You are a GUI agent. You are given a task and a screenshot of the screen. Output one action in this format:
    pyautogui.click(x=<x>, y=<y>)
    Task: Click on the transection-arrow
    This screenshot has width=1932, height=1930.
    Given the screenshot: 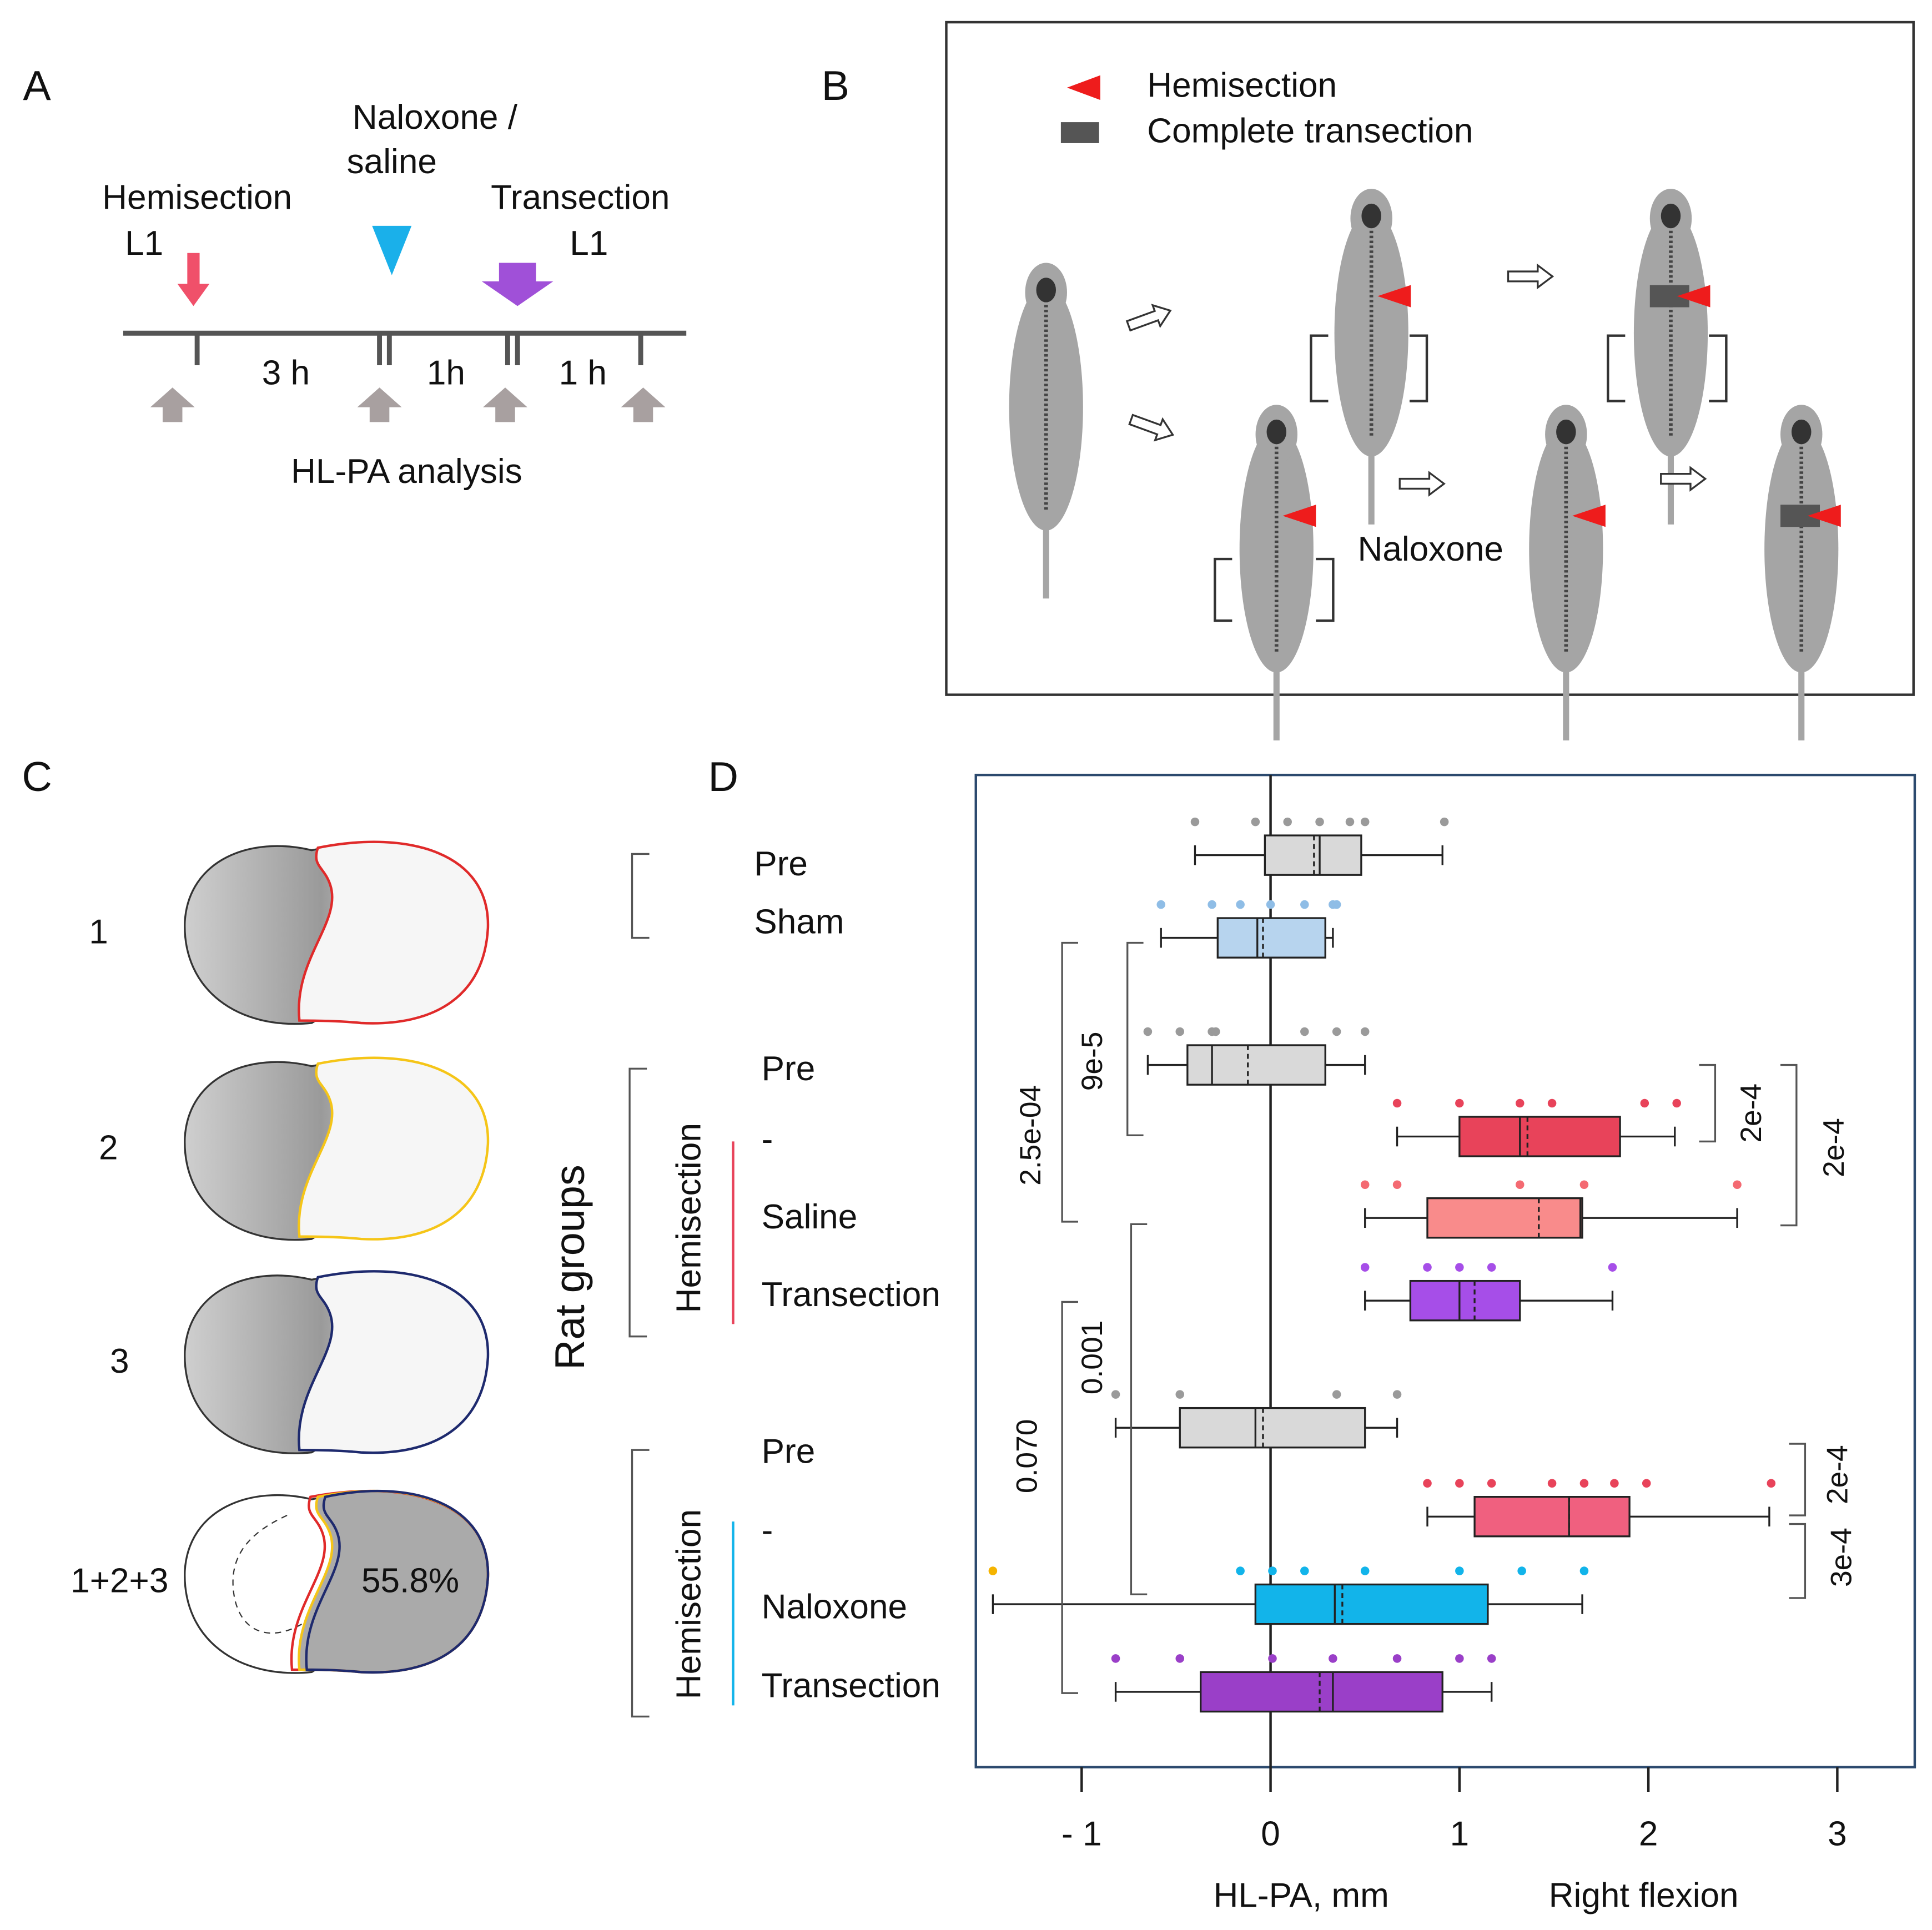 What is the action you would take?
    pyautogui.click(x=517, y=284)
    